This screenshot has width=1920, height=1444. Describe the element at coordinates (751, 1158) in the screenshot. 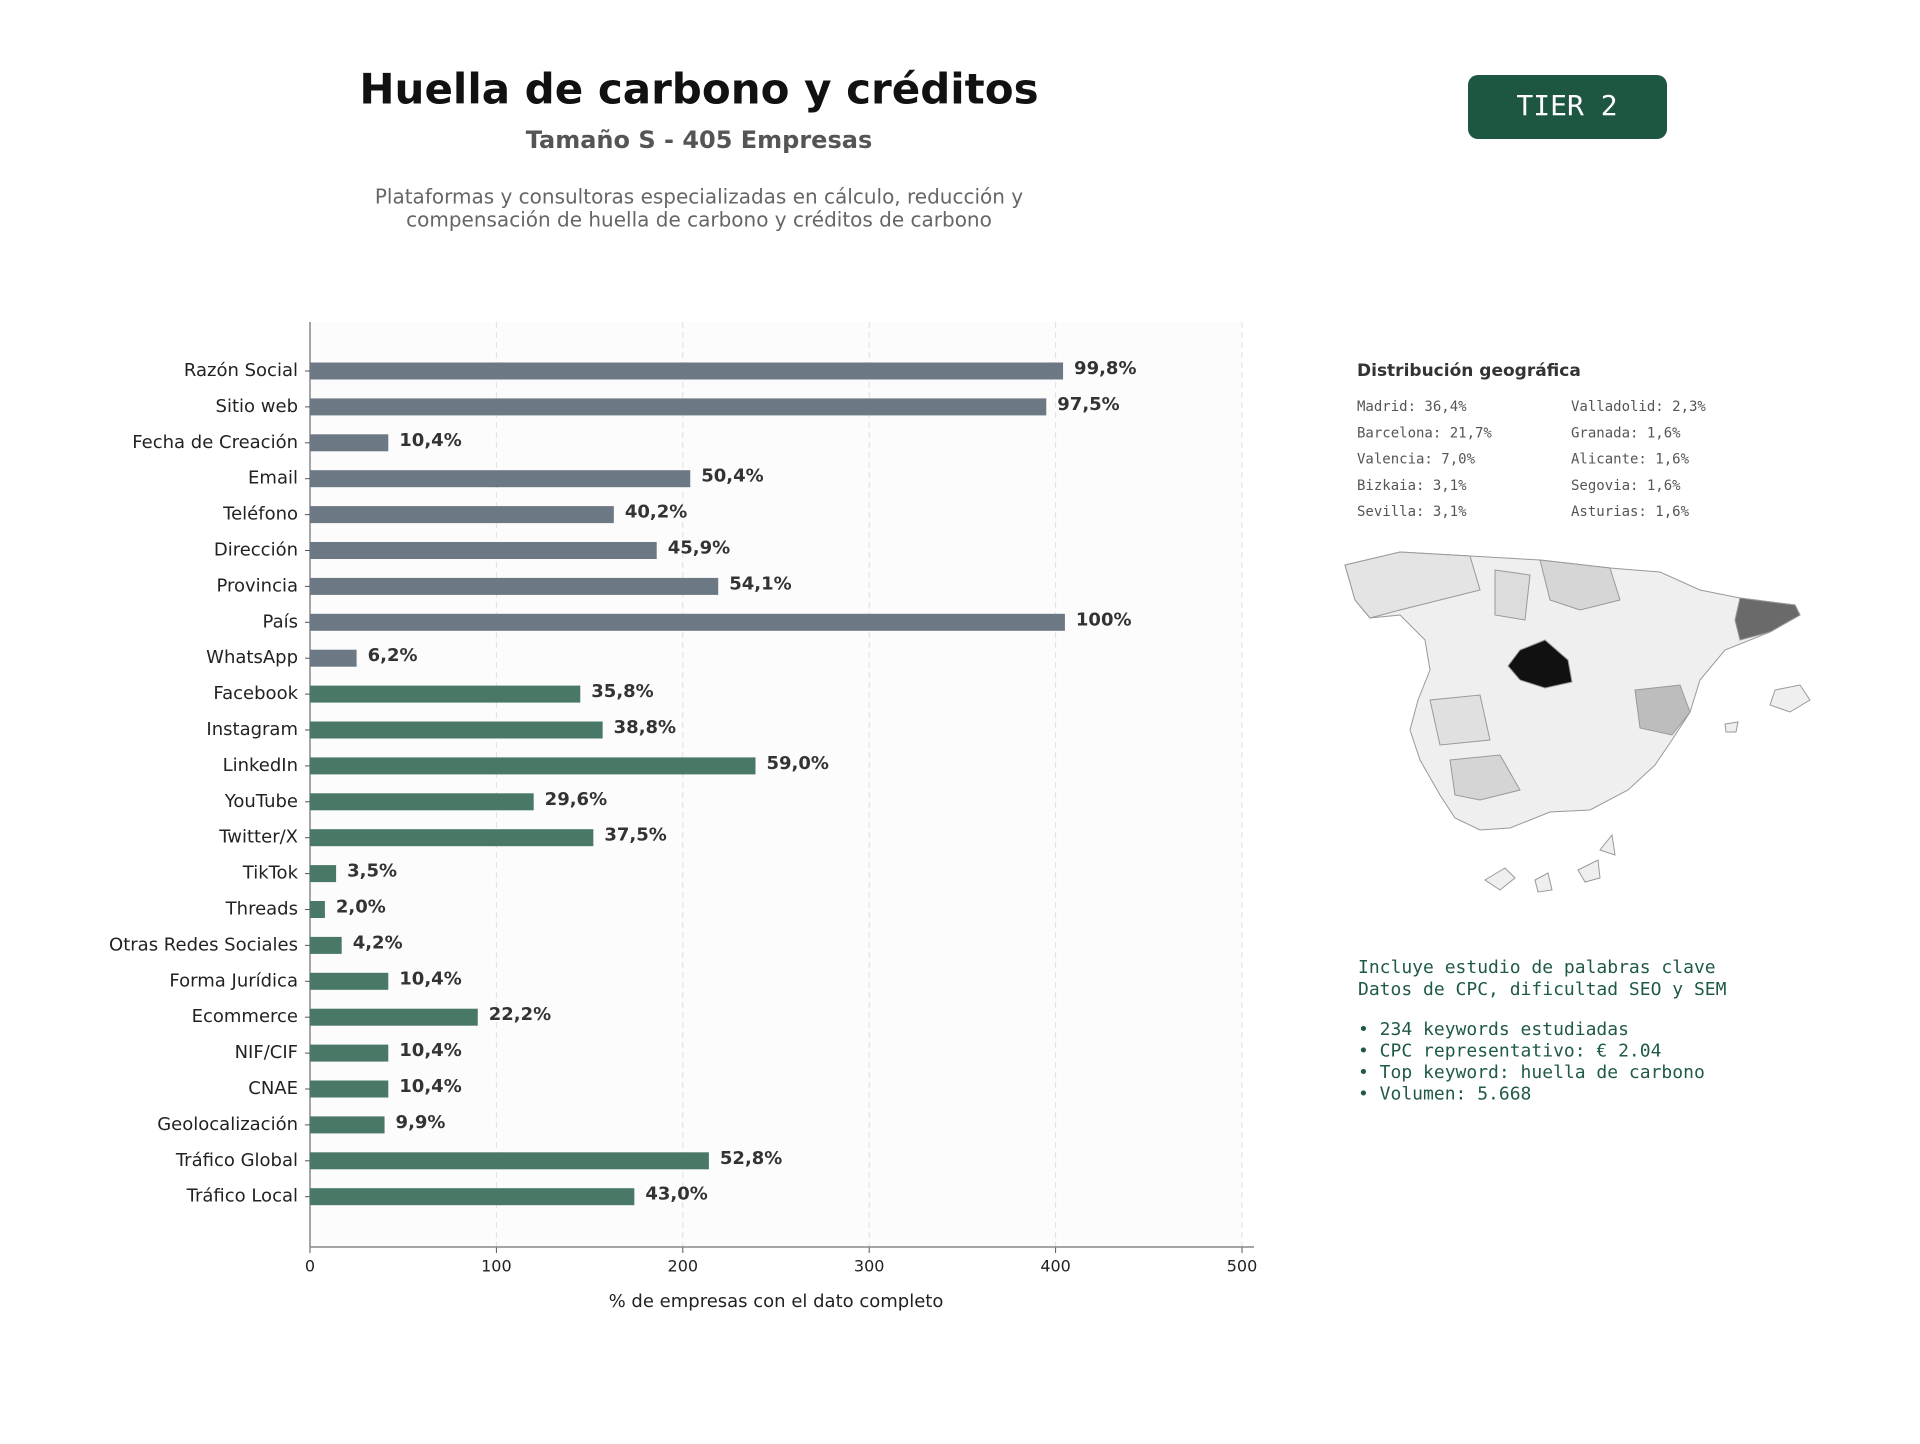

I see `value-label: 52,8%` at that location.